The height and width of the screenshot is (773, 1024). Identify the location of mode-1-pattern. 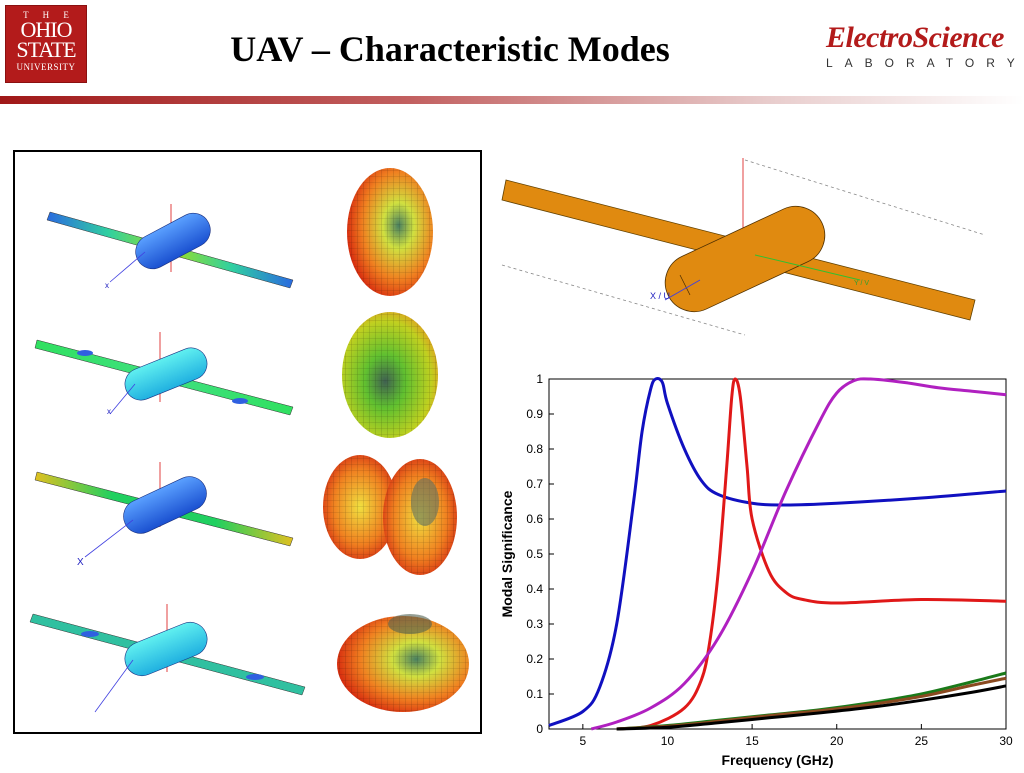
(390, 232).